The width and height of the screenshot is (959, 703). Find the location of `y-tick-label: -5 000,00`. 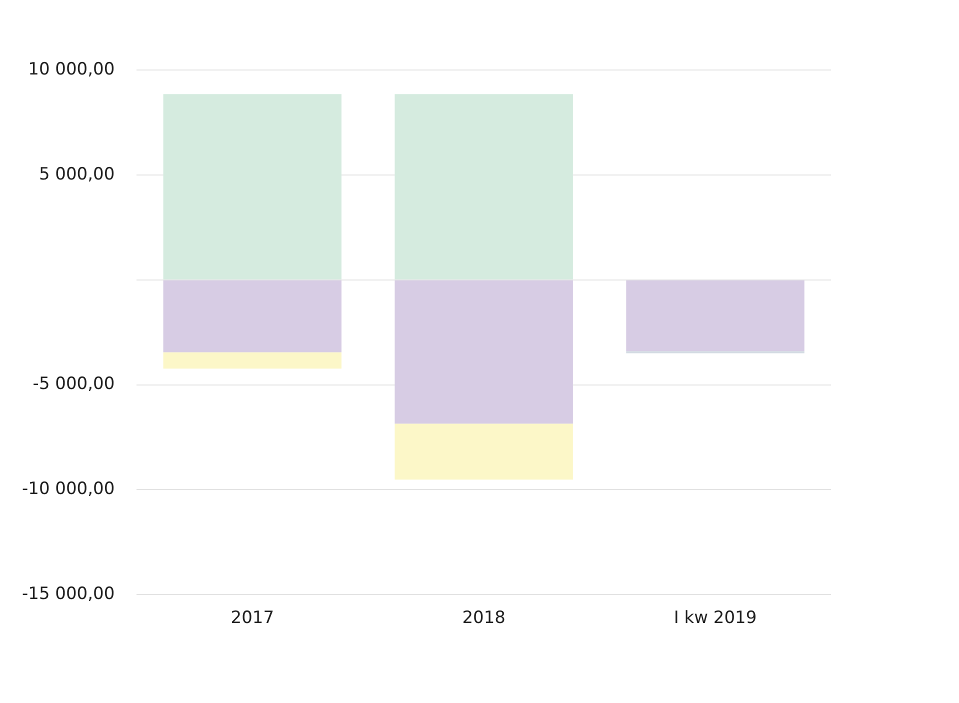

y-tick-label: -5 000,00 is located at coordinates (73, 384).